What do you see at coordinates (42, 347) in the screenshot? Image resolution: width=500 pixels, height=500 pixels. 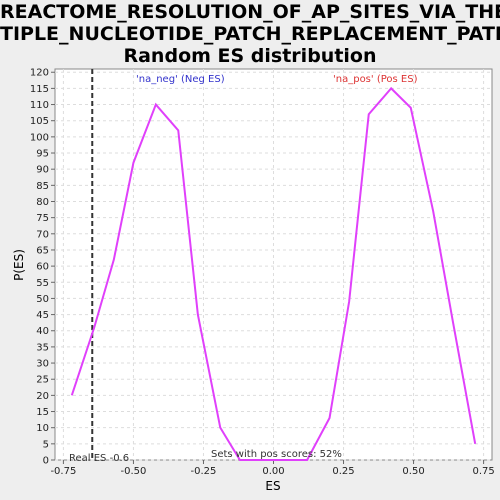 I see `y-tick-label: 35` at bounding box center [42, 347].